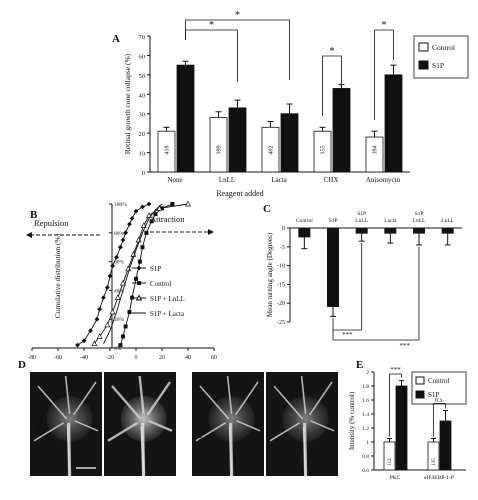  Describe the element at coordinates (272, 150) in the screenshot. I see `panel-a-n-label: 402` at that location.